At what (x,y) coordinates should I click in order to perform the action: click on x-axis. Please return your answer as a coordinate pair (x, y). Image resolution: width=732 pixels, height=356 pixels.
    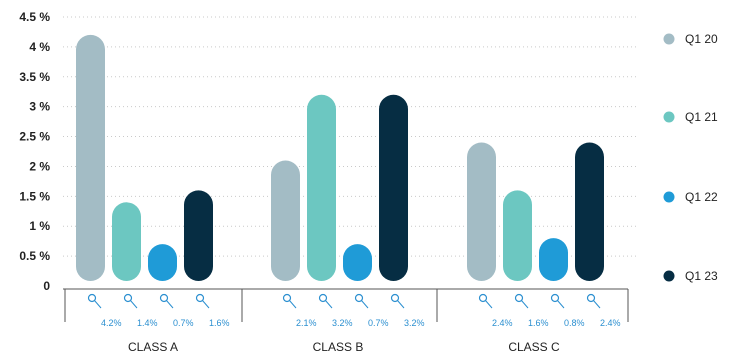
    Looking at the image, I should click on (346, 305).